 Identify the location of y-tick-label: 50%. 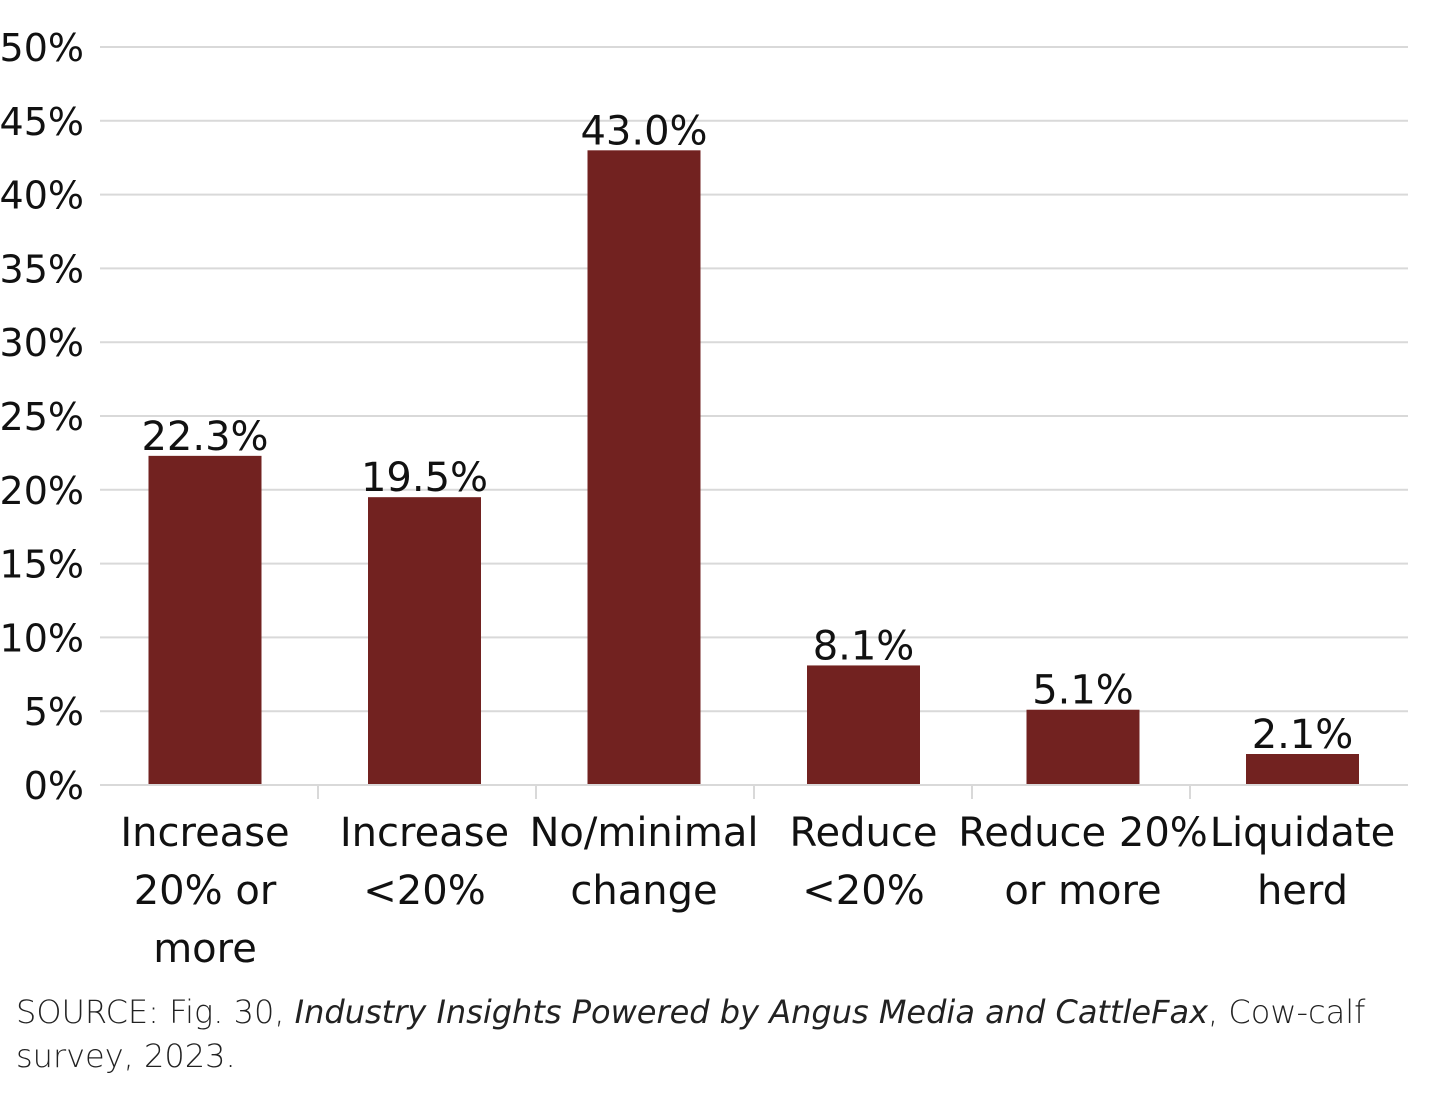
(42, 48).